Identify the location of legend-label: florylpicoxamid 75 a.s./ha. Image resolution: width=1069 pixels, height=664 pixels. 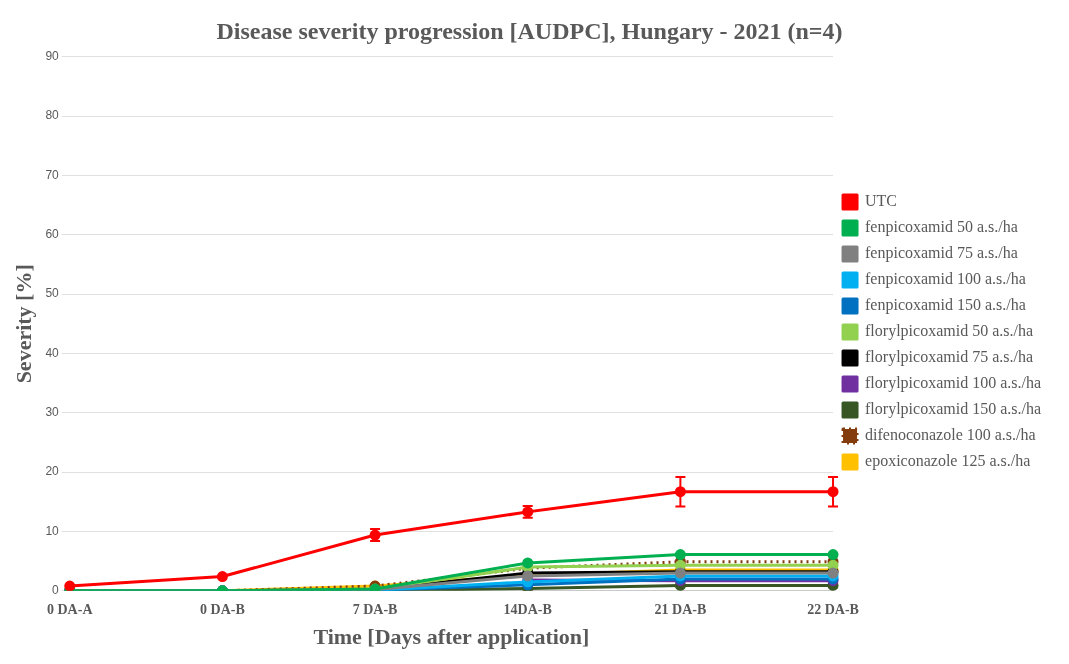
(949, 357).